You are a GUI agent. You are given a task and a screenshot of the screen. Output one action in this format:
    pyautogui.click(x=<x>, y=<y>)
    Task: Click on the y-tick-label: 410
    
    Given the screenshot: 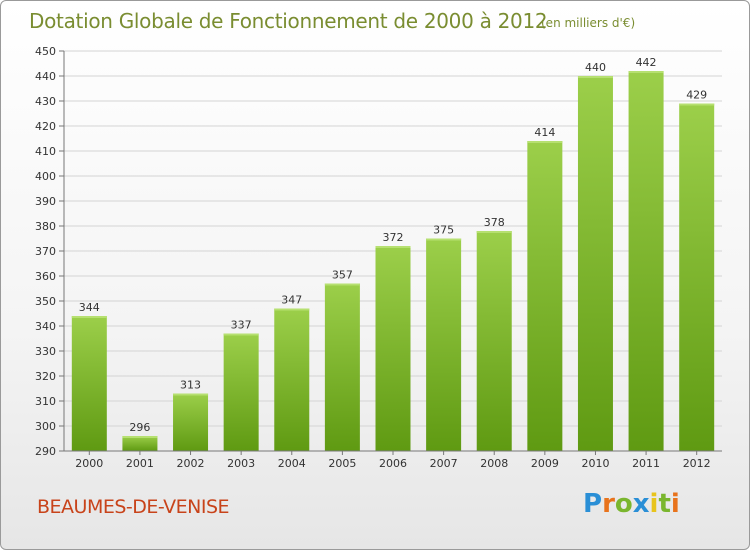 What is the action you would take?
    pyautogui.click(x=45, y=151)
    